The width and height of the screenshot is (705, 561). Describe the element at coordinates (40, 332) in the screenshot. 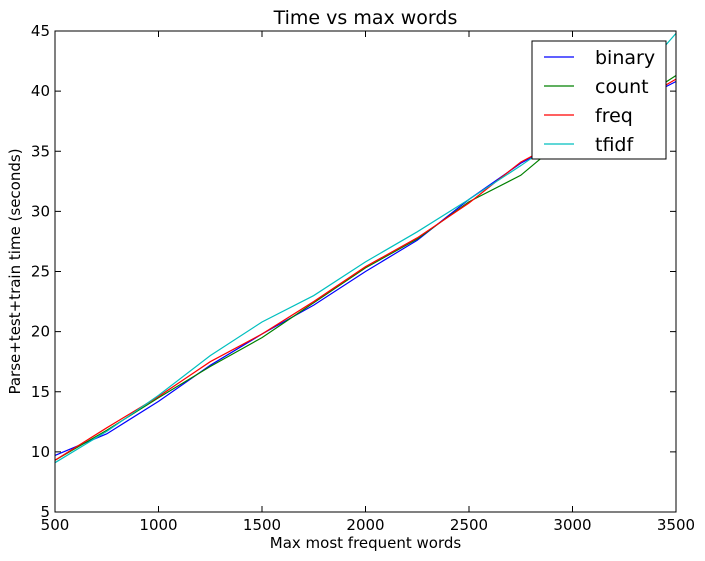

I see `y-tick-label: 20` at that location.